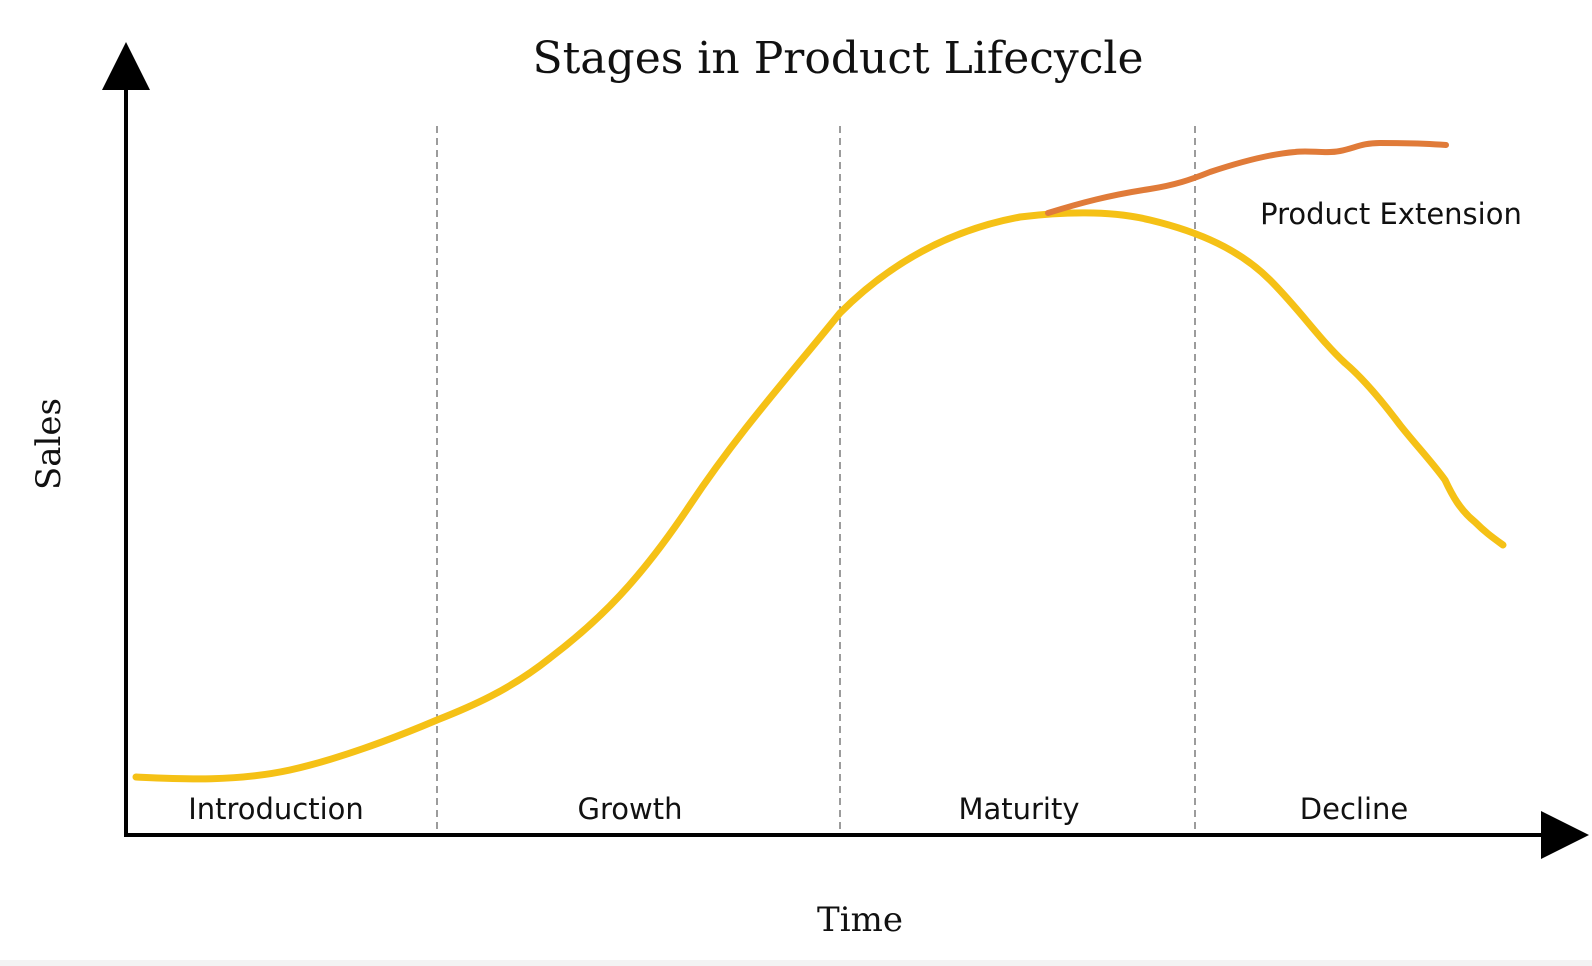  Describe the element at coordinates (860, 920) in the screenshot. I see `x-axis-label: Time` at that location.